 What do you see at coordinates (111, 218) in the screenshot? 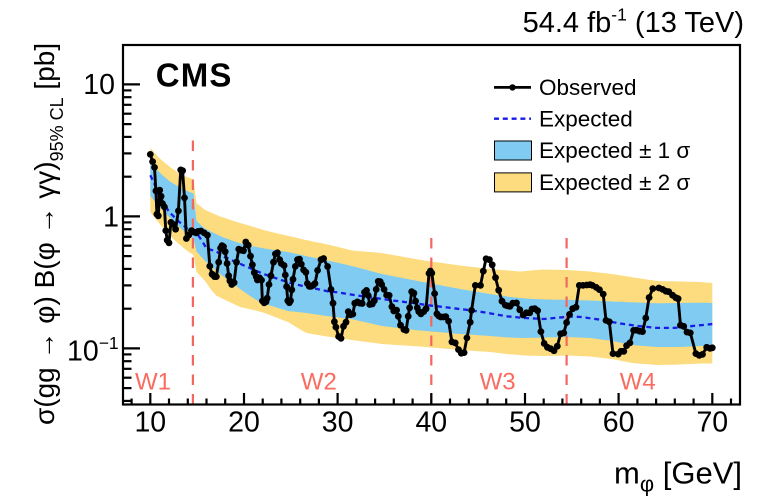
I see `svg-text: 1` at bounding box center [111, 218].